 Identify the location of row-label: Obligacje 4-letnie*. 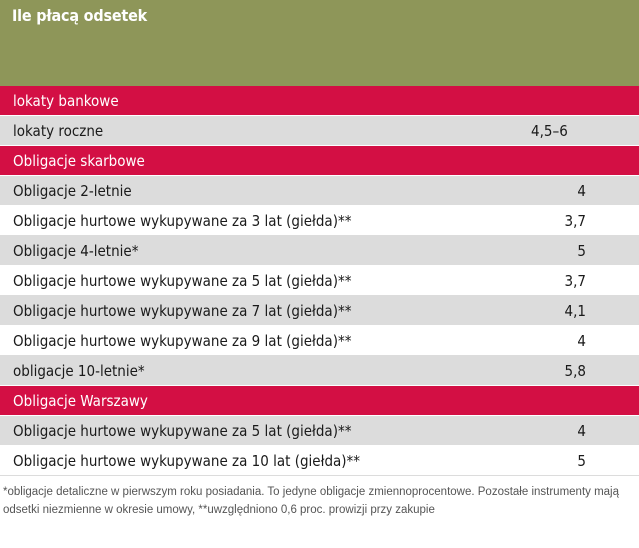
(76, 250).